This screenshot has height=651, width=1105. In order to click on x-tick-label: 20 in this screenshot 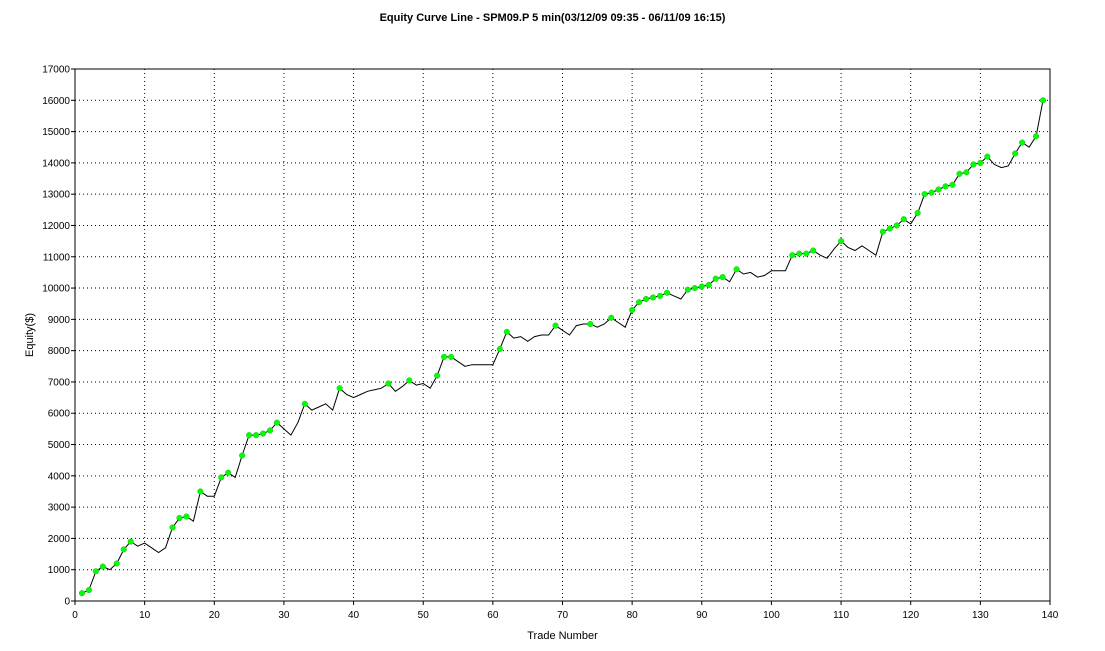, I will do `click(215, 615)`.